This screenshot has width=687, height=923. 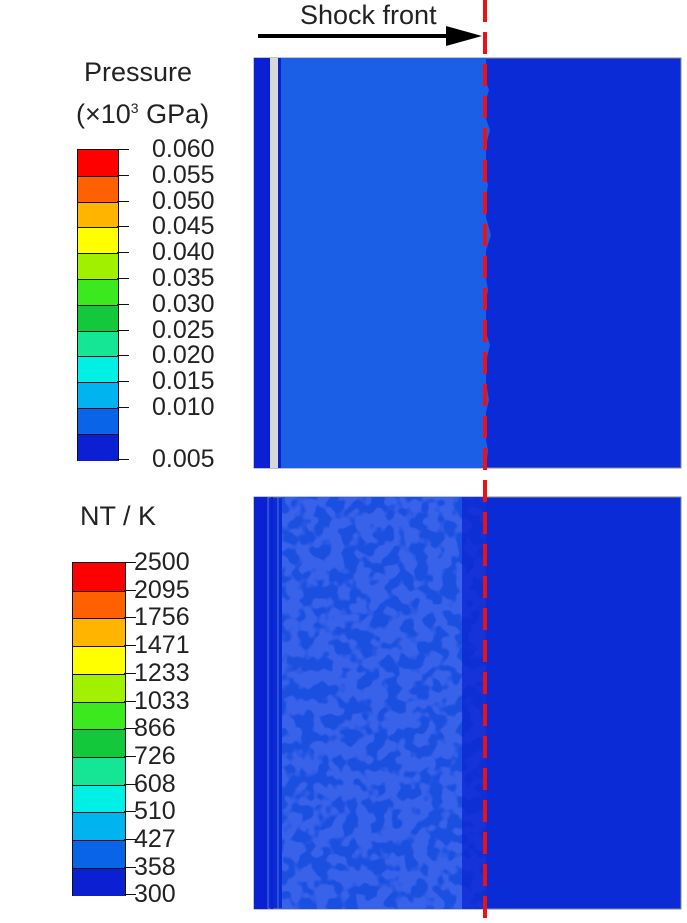 I want to click on temperature-legend-tick-label: 608, so click(x=155, y=783).